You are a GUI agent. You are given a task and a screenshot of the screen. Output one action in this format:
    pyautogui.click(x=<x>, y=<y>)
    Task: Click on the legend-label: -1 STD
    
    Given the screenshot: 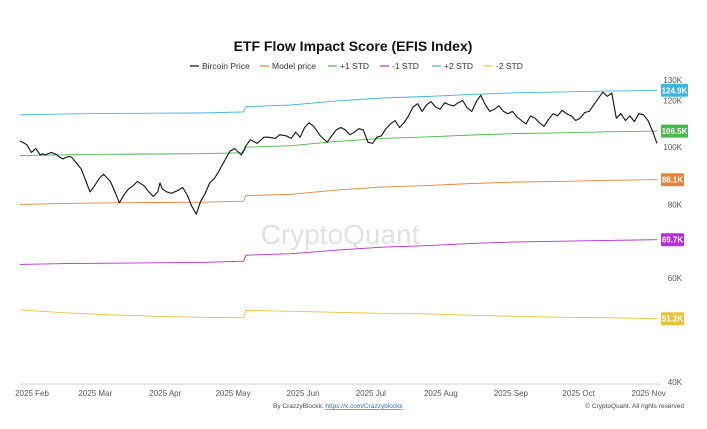 What is the action you would take?
    pyautogui.click(x=405, y=66)
    